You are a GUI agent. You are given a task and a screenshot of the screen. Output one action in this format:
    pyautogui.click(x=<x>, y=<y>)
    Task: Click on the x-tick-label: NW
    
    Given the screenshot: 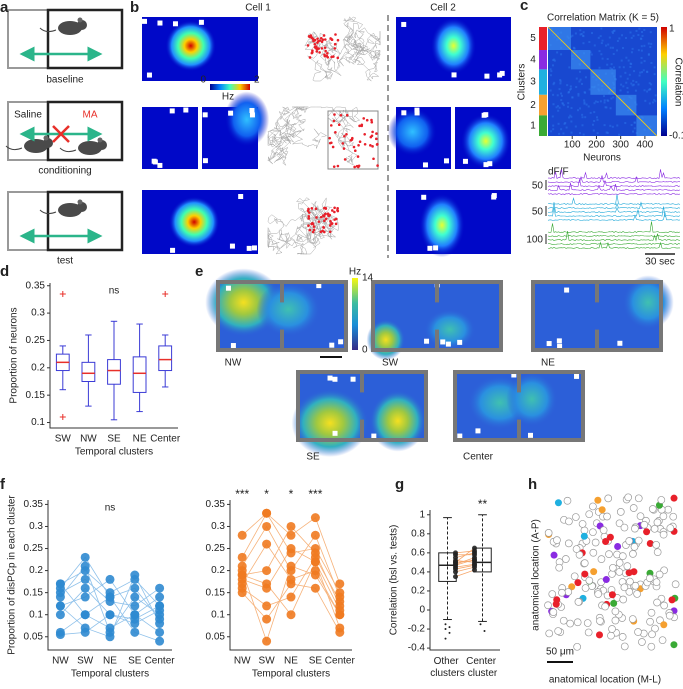 What is the action you would take?
    pyautogui.click(x=88, y=439)
    